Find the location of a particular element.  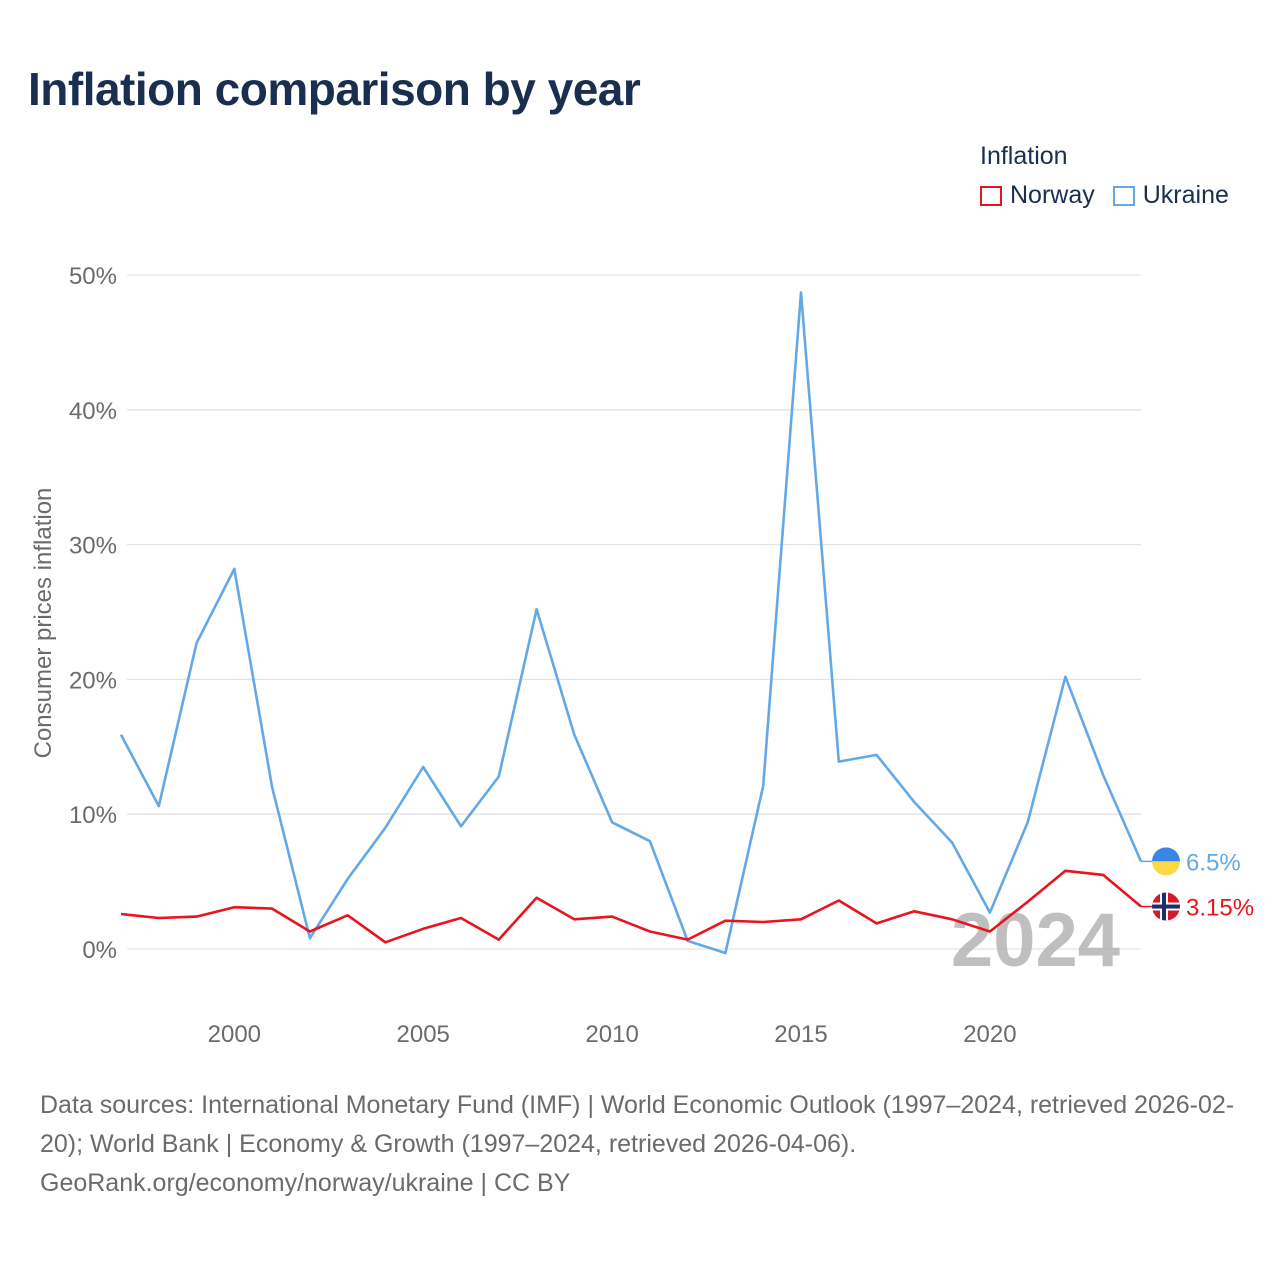

legend-item-ukraine: Ukraine is located at coordinates (1170, 195).